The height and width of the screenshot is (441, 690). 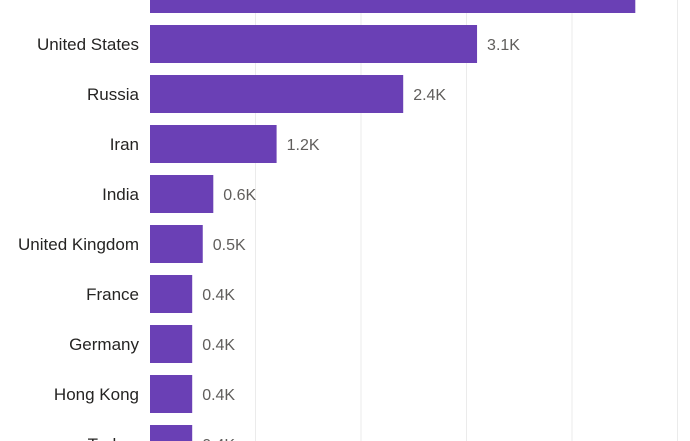 What do you see at coordinates (182, 194) in the screenshot?
I see `bar-india` at bounding box center [182, 194].